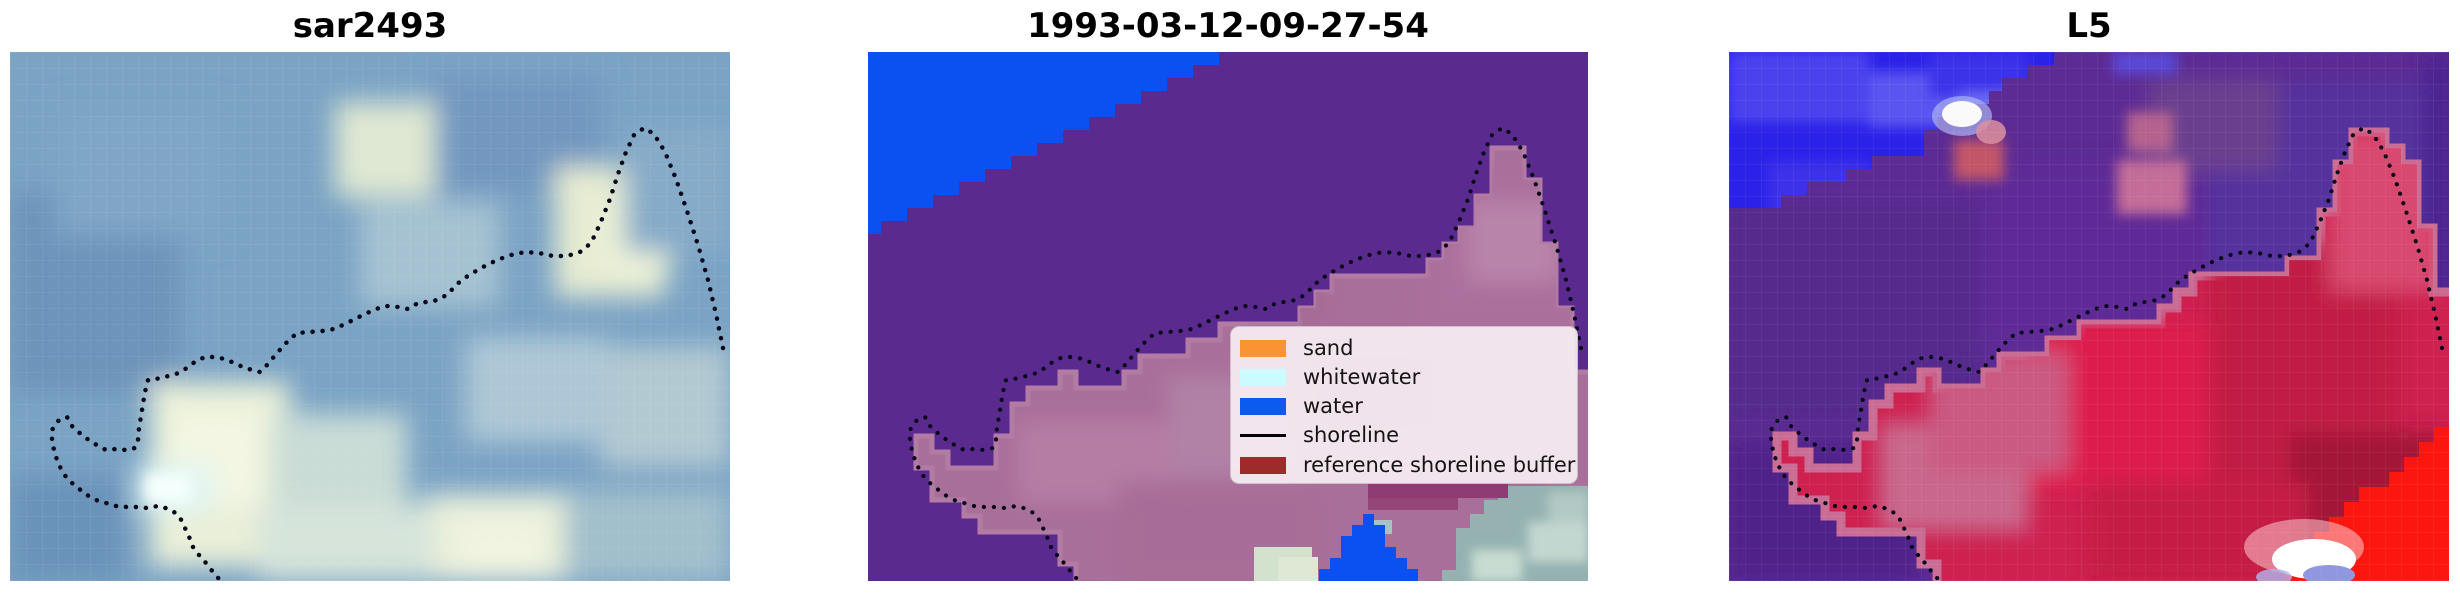  I want to click on legend-item-whitewater: whitewater, so click(1405, 377).